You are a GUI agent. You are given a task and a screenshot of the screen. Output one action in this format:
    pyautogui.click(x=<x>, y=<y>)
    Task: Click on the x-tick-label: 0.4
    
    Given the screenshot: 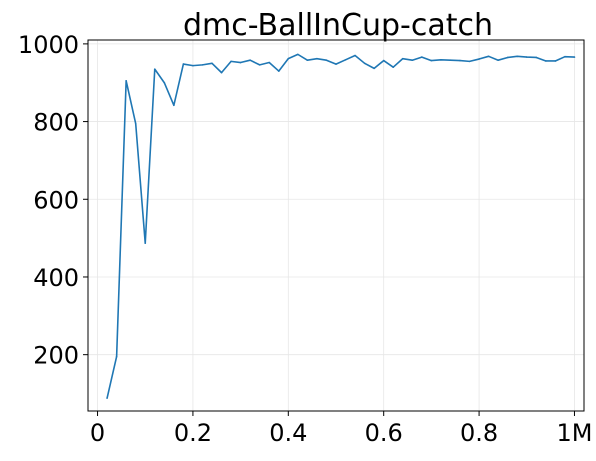 What is the action you would take?
    pyautogui.click(x=288, y=433)
    